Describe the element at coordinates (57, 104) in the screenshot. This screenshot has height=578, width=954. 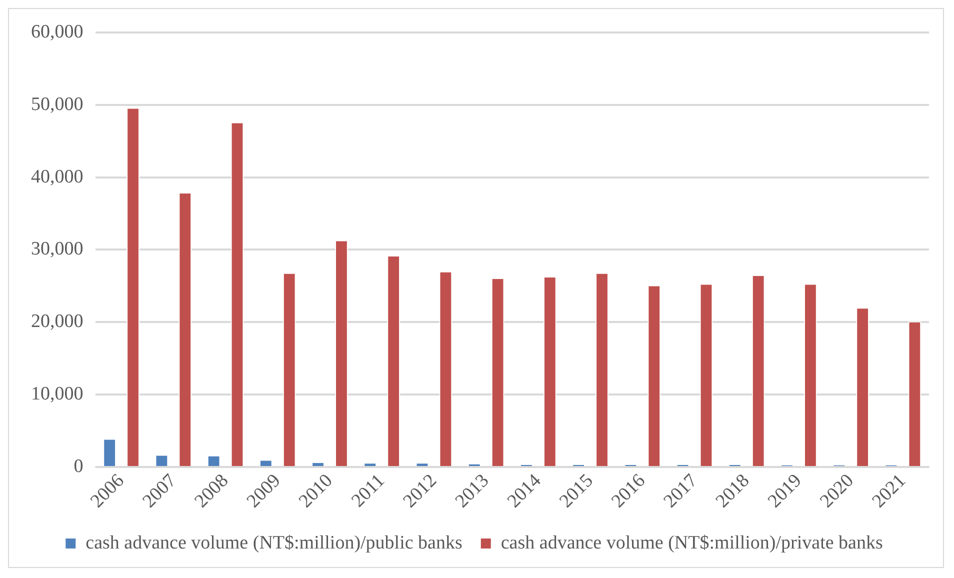
I see `y-tick-label: 50,000` at that location.